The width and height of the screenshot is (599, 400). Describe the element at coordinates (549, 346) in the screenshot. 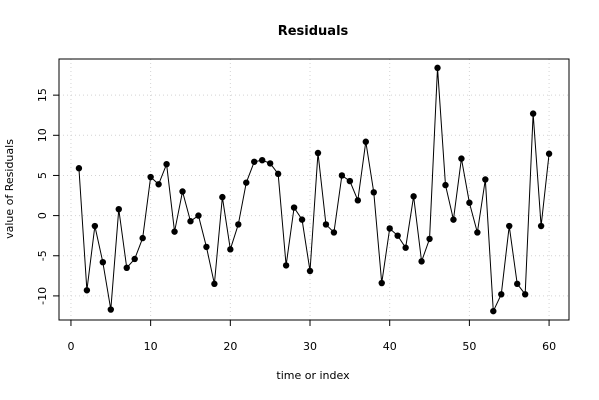

I see `x-tick-label-60: 60` at that location.